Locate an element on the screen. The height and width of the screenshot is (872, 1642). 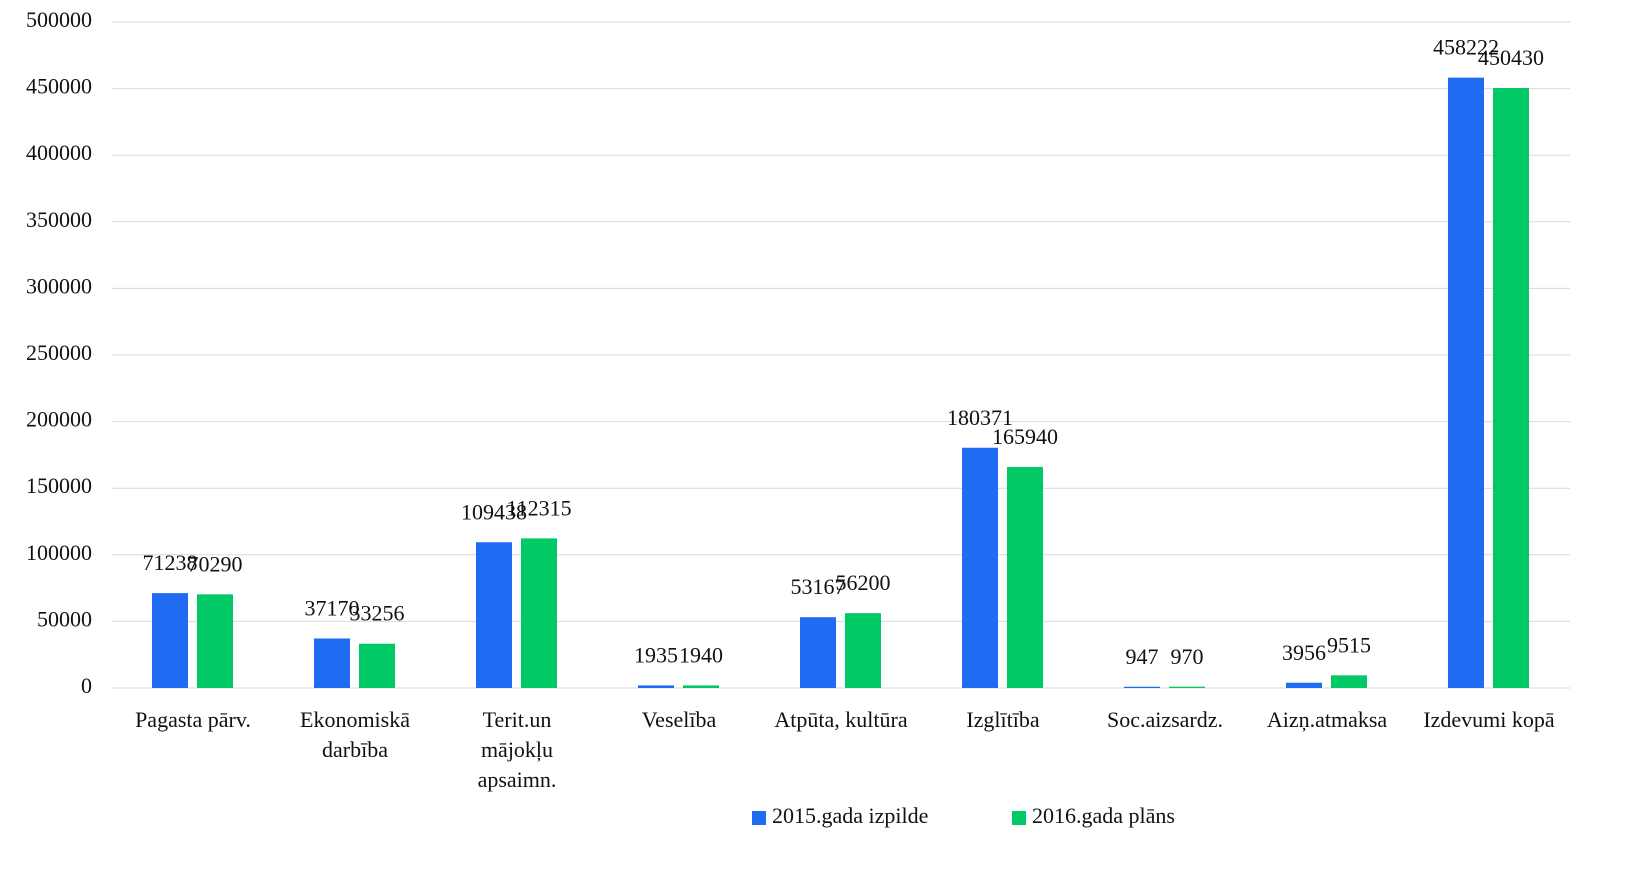
y-tick-label: 200000 is located at coordinates (59, 419).